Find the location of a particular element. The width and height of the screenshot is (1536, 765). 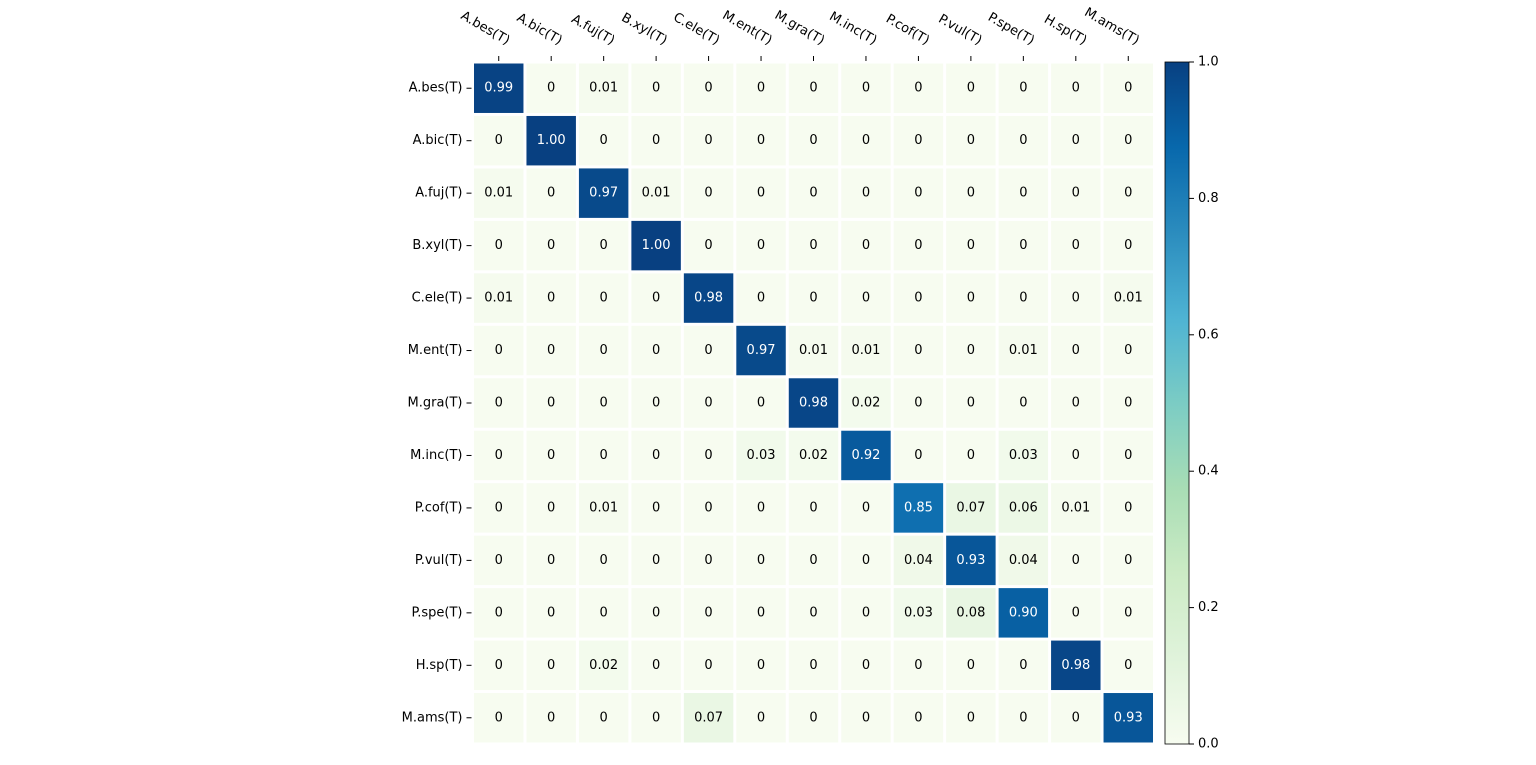

colorbar-tick-label: 0.4 is located at coordinates (1208, 471).